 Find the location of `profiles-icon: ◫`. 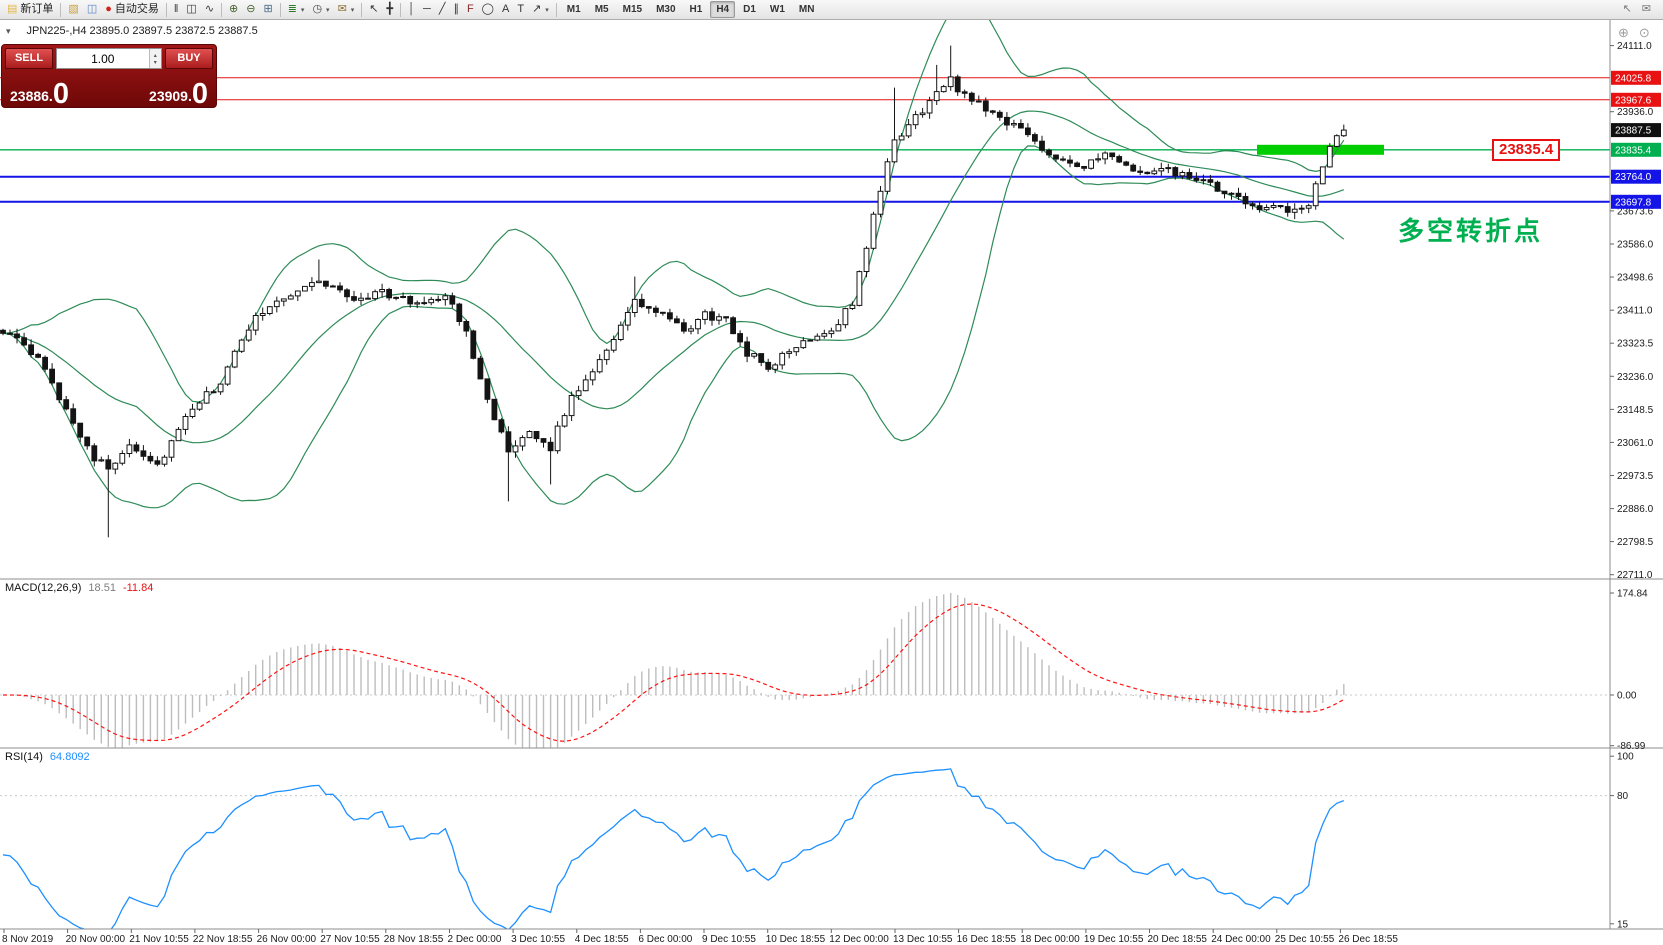

profiles-icon: ◫ is located at coordinates (92, 9).